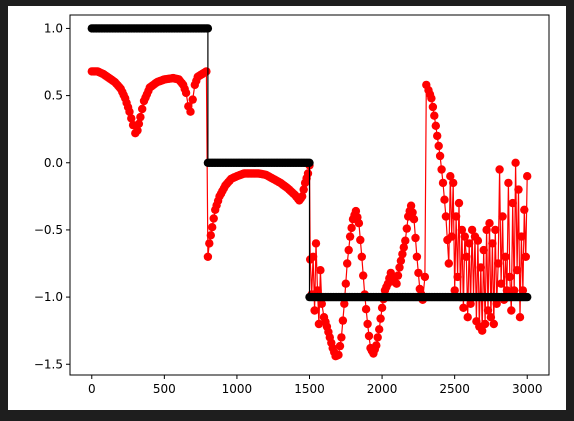 The height and width of the screenshot is (421, 574). What do you see at coordinates (309, 389) in the screenshot?
I see `x-tick-label: 1500` at bounding box center [309, 389].